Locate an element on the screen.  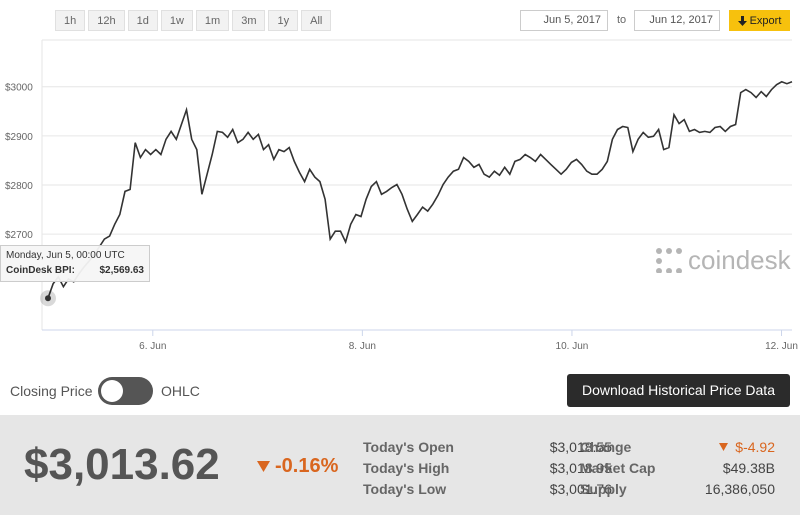
range-button: All is located at coordinates (316, 20).